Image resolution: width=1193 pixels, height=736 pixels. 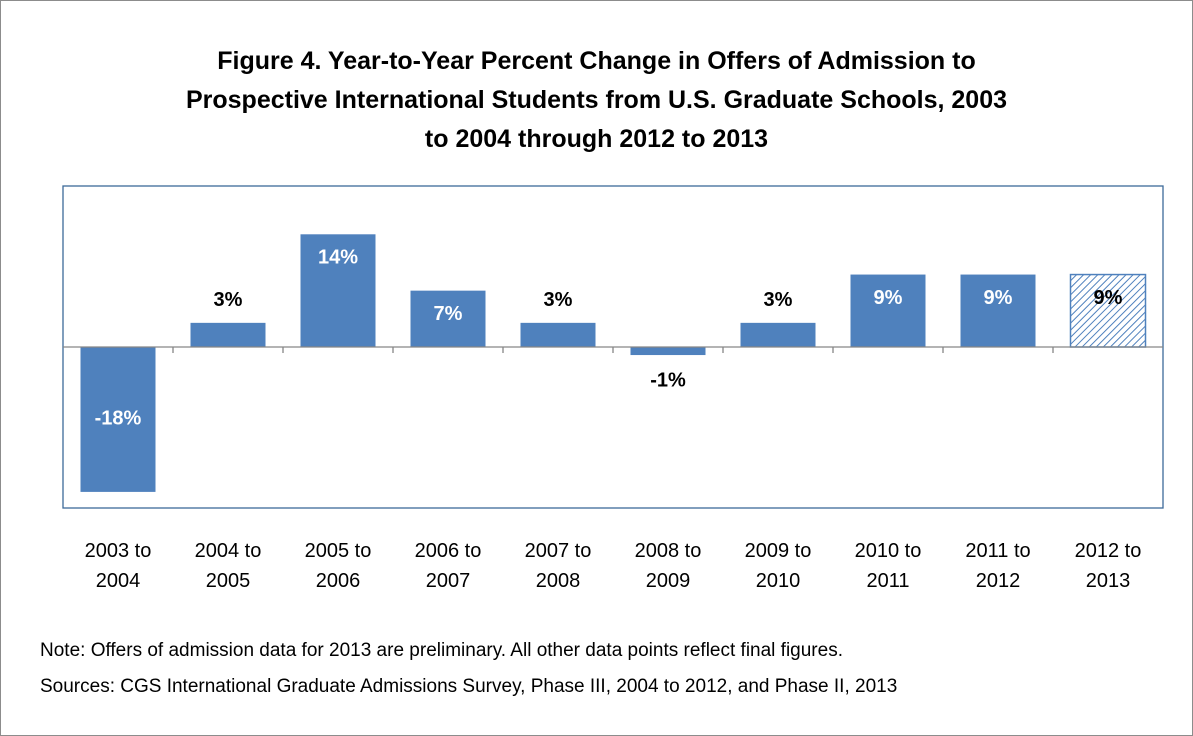 What do you see at coordinates (338, 566) in the screenshot?
I see `x-tick-label: 2005 to 2006` at bounding box center [338, 566].